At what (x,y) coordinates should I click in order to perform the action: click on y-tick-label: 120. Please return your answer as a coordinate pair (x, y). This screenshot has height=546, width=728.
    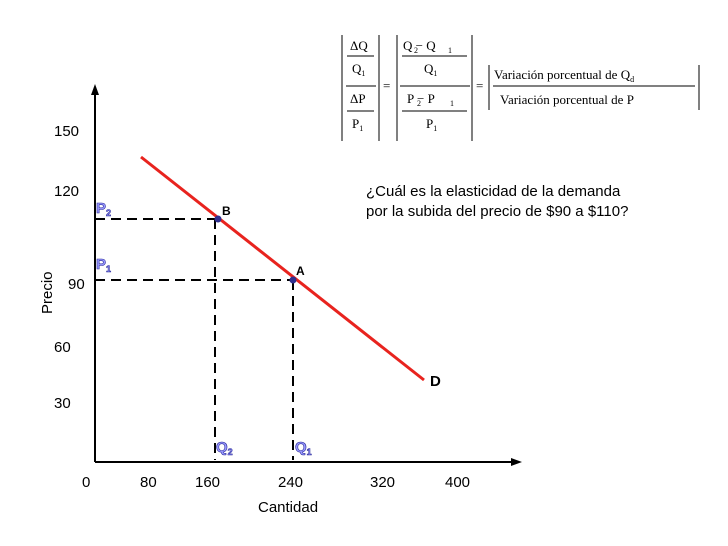
    Looking at the image, I should click on (66, 191).